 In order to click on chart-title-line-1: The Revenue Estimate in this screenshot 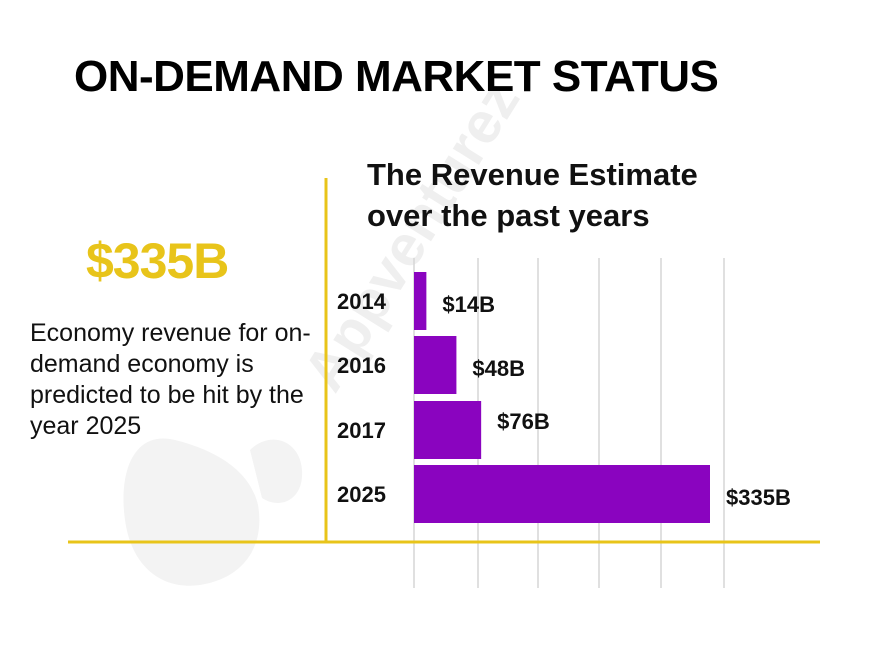, I will do `click(532, 174)`.